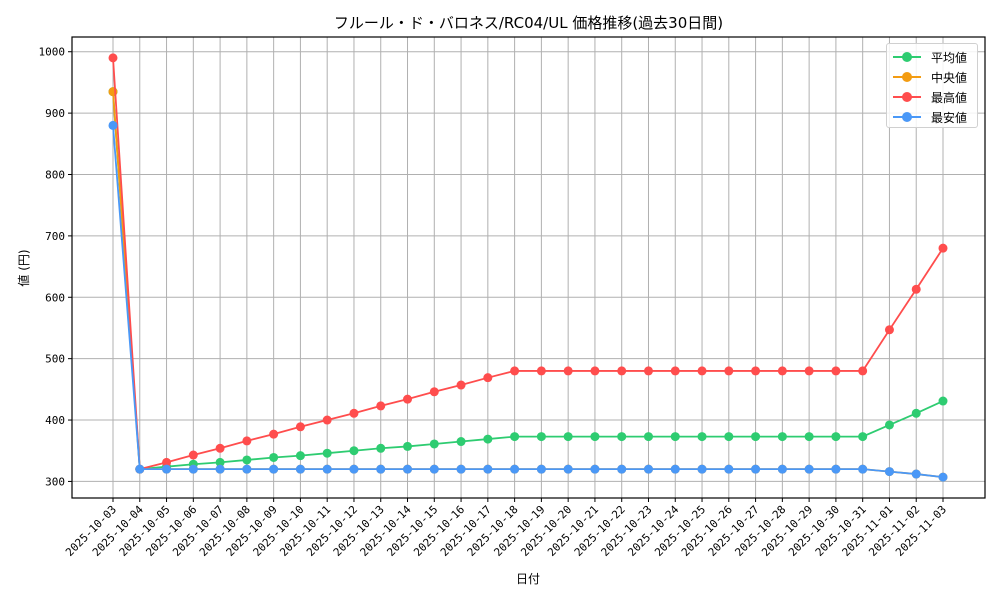  I want to click on legend-label: 中央値, so click(949, 77).